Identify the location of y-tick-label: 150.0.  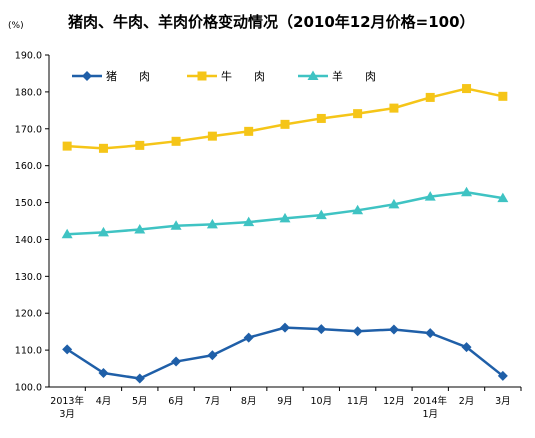
(28, 203).